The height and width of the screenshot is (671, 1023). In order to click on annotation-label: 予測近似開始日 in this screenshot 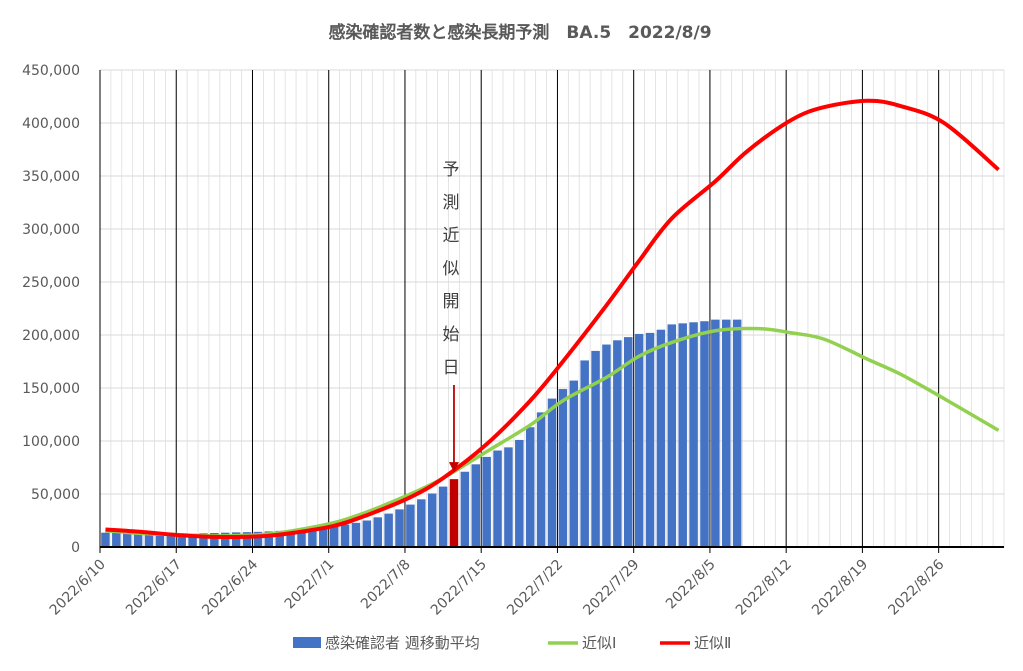, I will do `click(450, 269)`.